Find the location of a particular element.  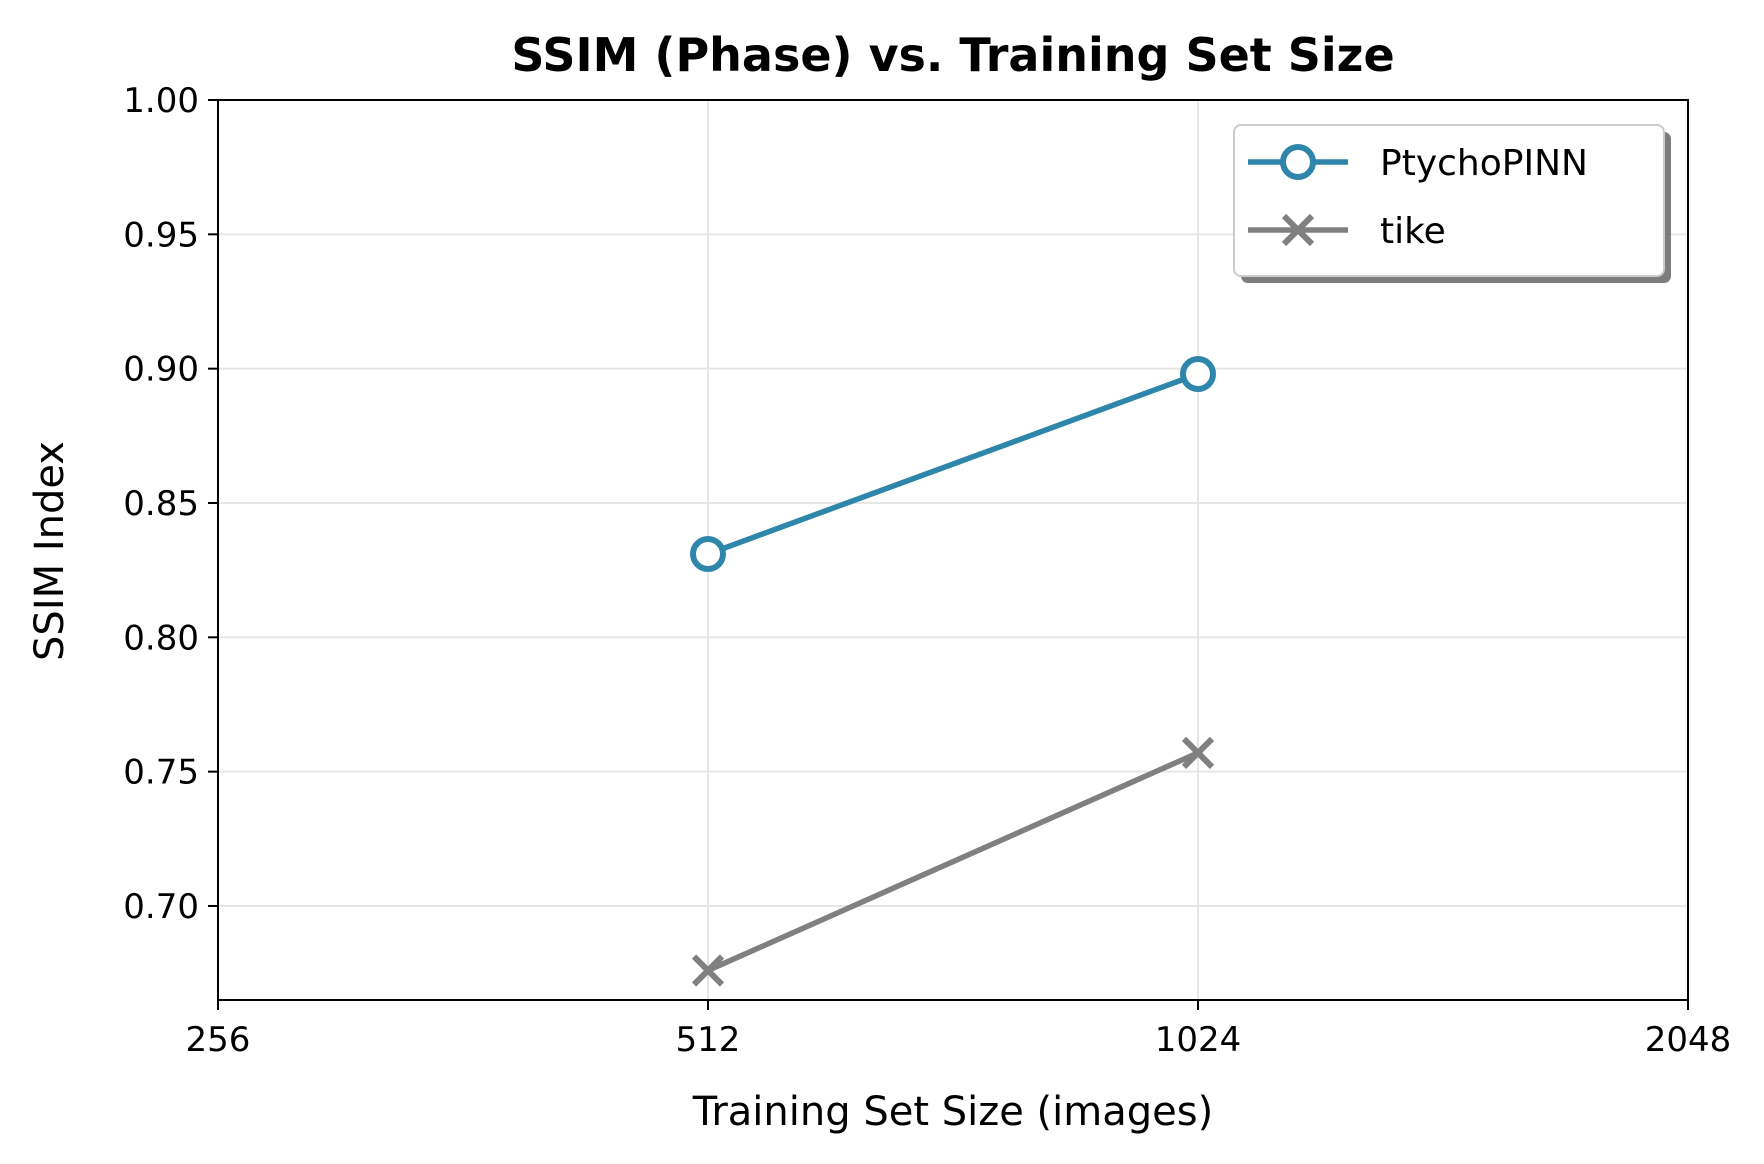

y-tick-label: 0.75 is located at coordinates (161, 773).